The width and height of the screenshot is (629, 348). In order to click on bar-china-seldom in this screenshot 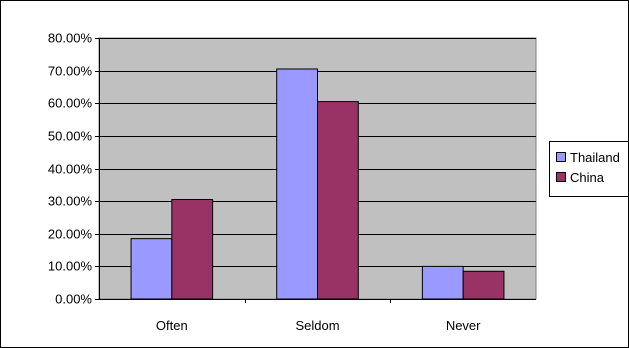, I will do `click(338, 200)`.